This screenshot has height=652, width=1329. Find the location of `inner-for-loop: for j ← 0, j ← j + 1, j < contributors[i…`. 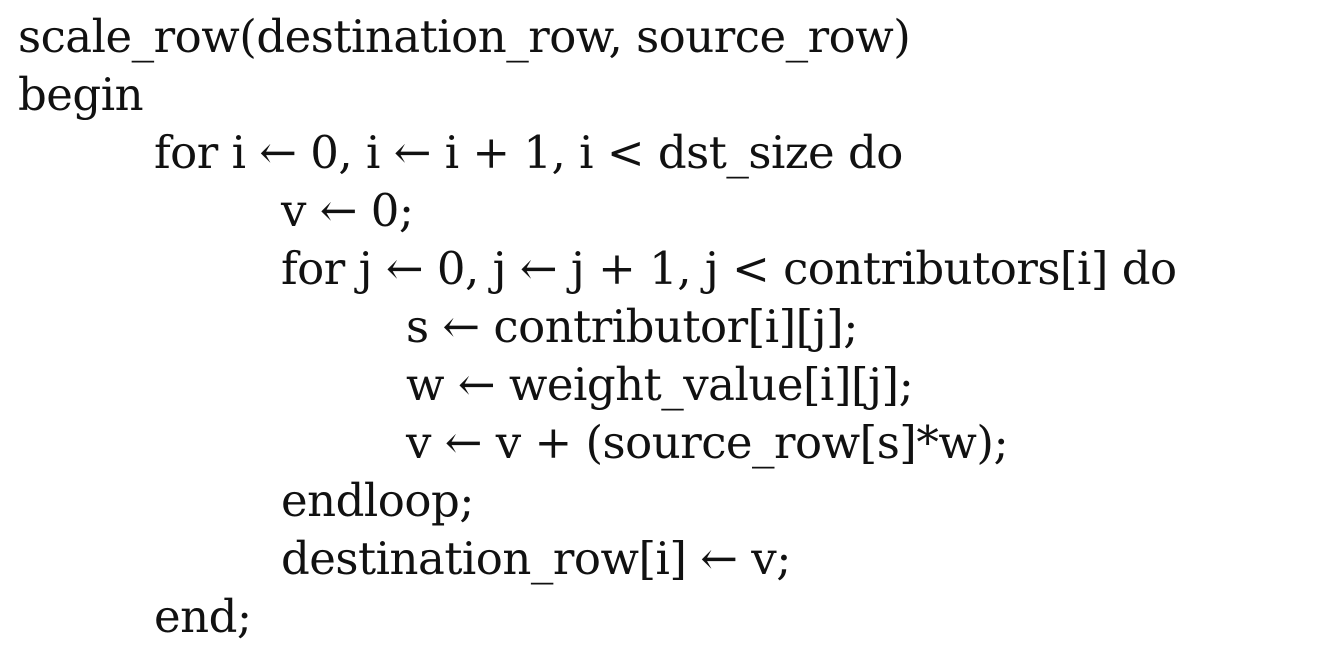

inner-for-loop: for j ← 0, j ← j + 1, j < contributors[i… is located at coordinates (729, 268).